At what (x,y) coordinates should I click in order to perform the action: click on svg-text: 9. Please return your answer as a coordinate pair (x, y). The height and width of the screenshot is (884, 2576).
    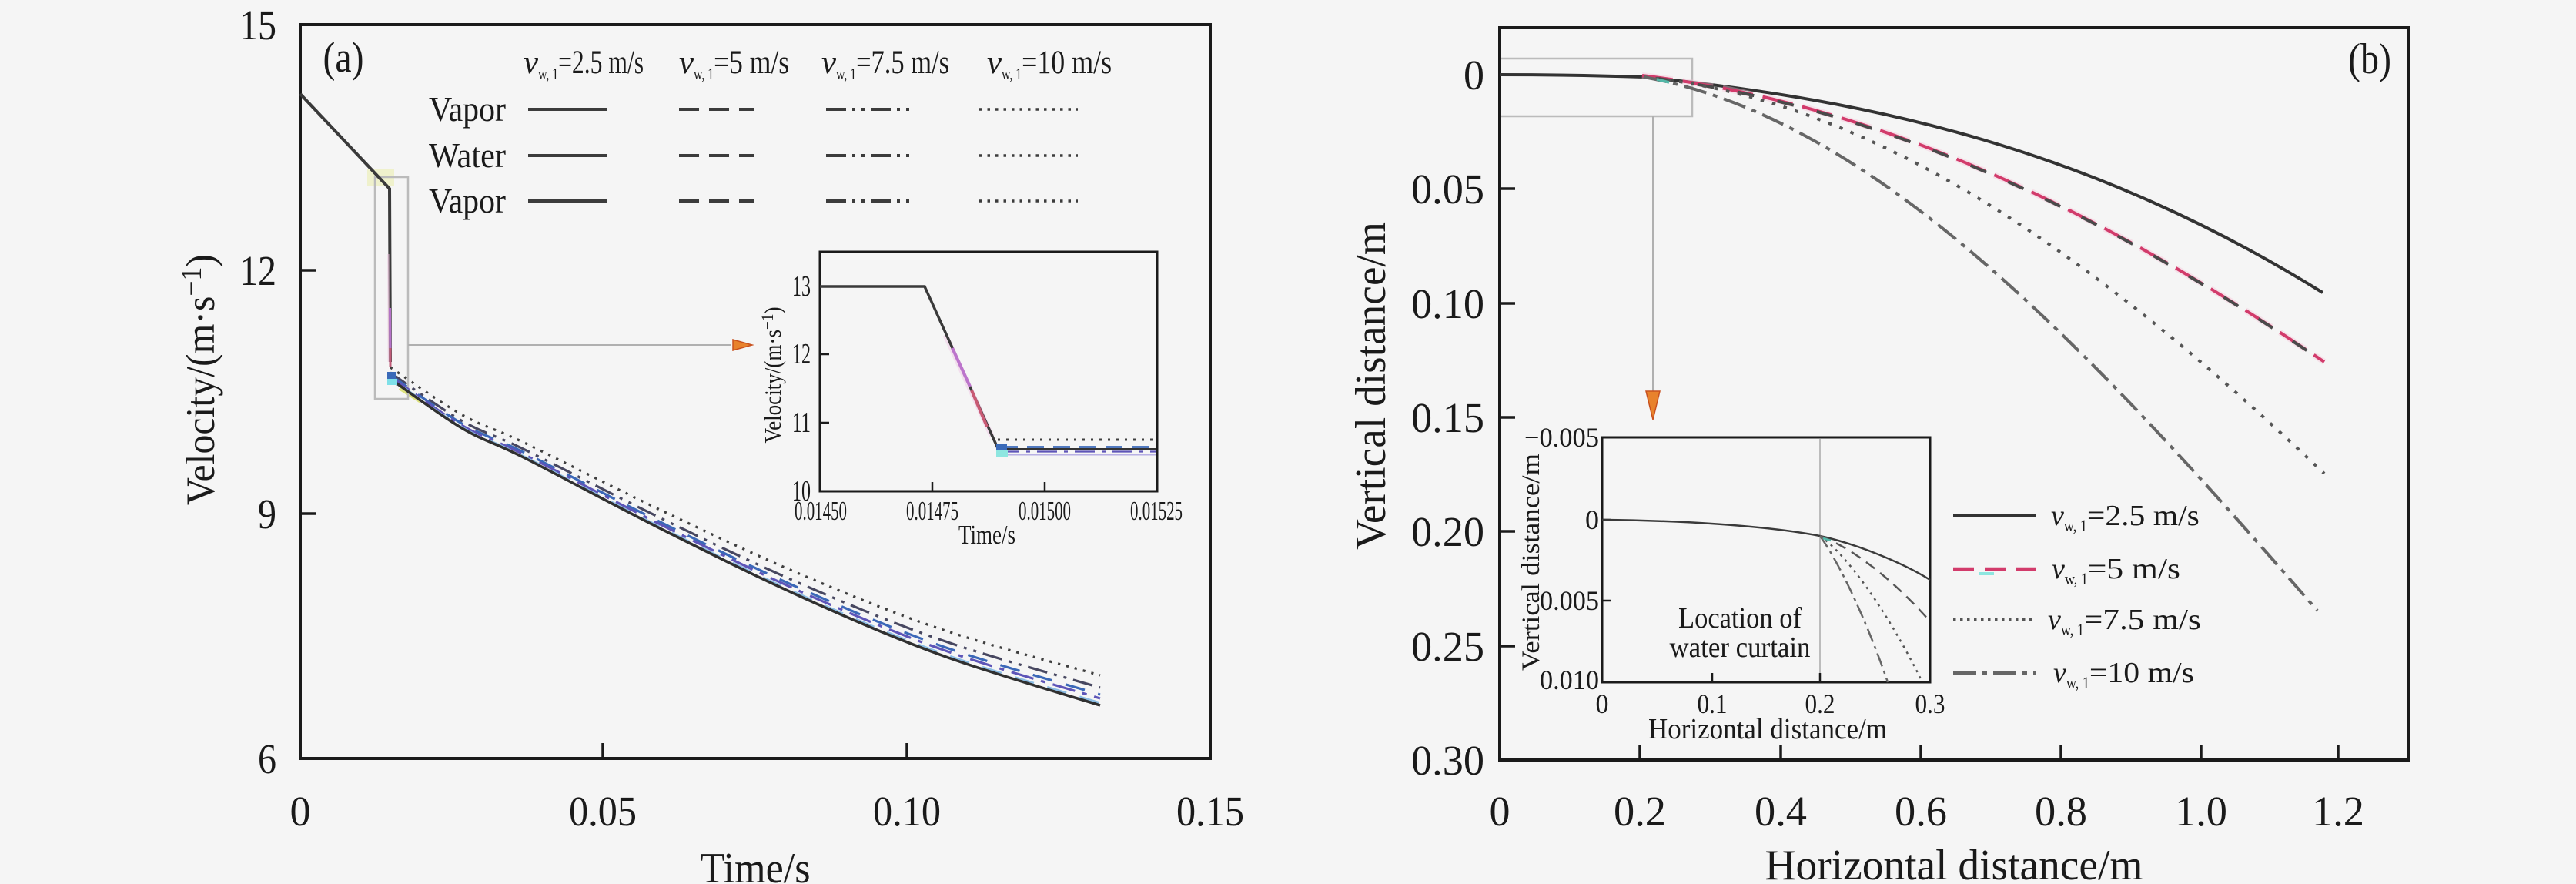
    Looking at the image, I should click on (267, 514).